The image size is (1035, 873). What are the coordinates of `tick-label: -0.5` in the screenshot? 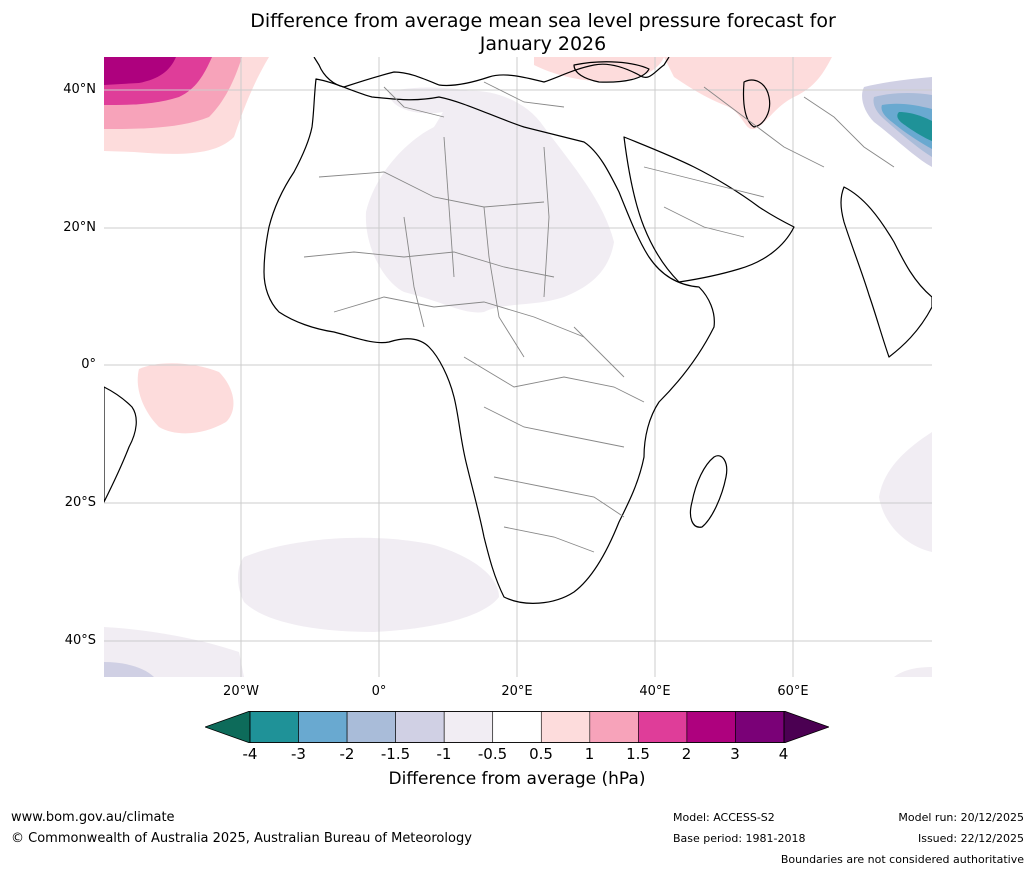 It's located at (492, 754).